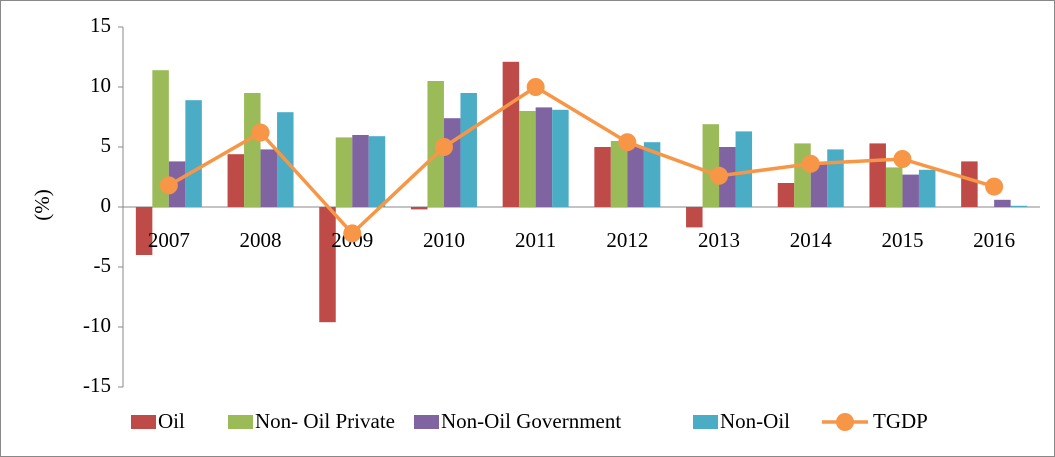 This screenshot has height=457, width=1055. What do you see at coordinates (106, 145) in the screenshot?
I see `y-tick-label: 5` at bounding box center [106, 145].